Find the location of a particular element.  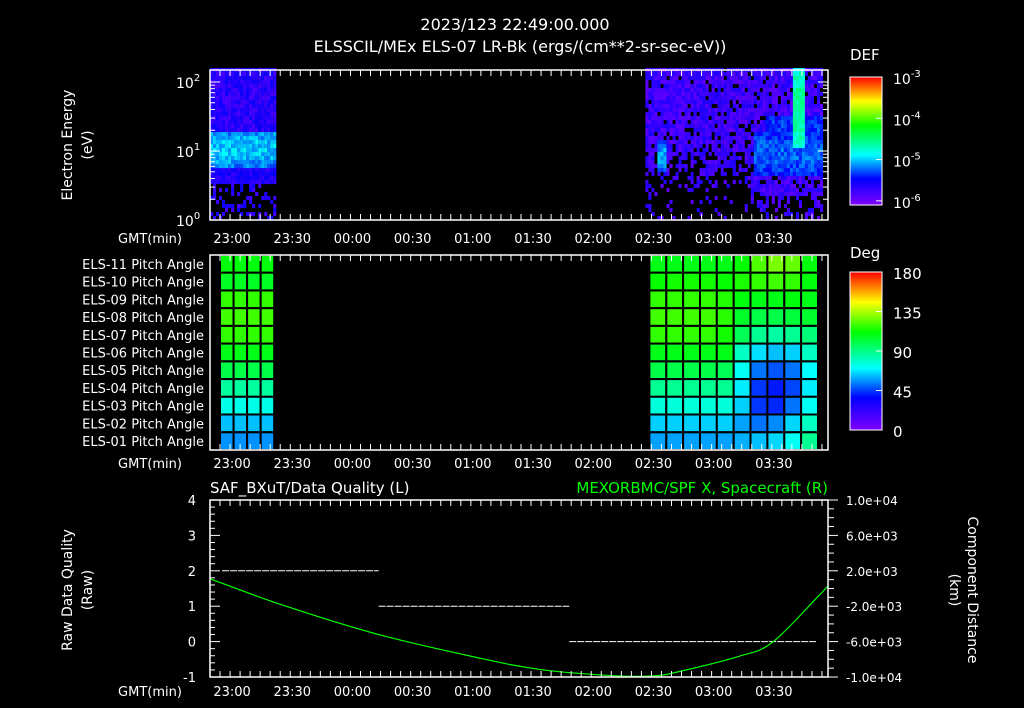

quality-axis-unit: (Raw) is located at coordinates (88, 590).